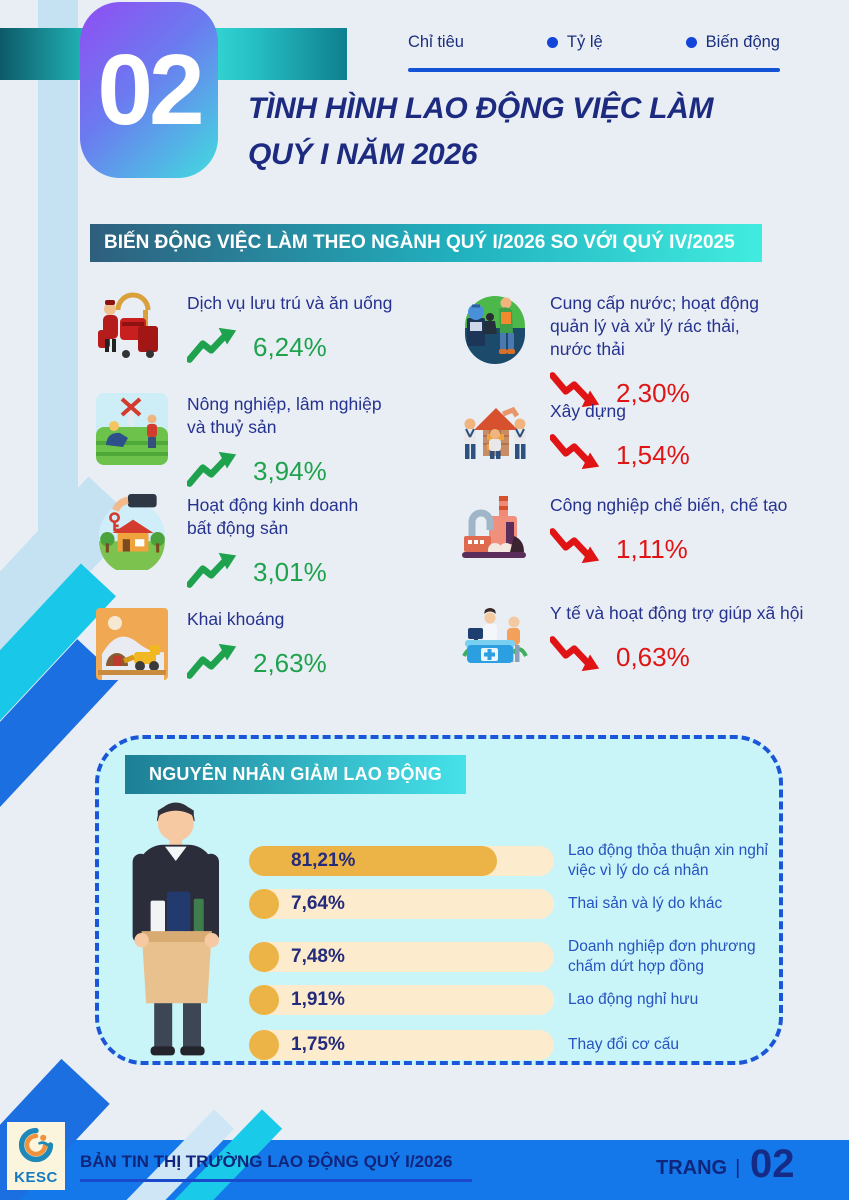 The image size is (849, 1200). I want to click on sector-label: Công nghiệp chế biến, chế tạo, so click(669, 505).